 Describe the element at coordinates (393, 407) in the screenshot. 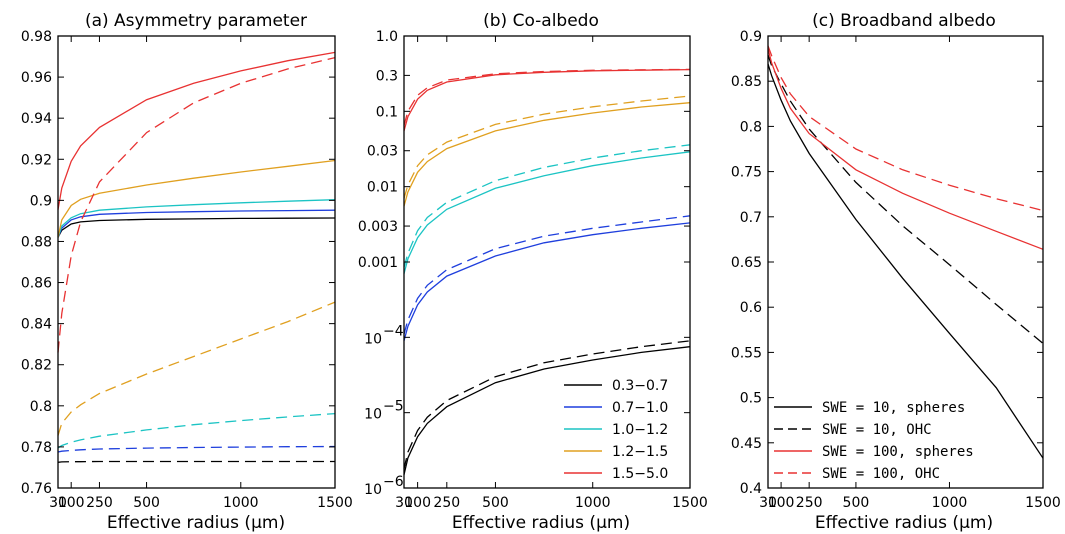

I see `y-tick-label-exponent: −5` at that location.